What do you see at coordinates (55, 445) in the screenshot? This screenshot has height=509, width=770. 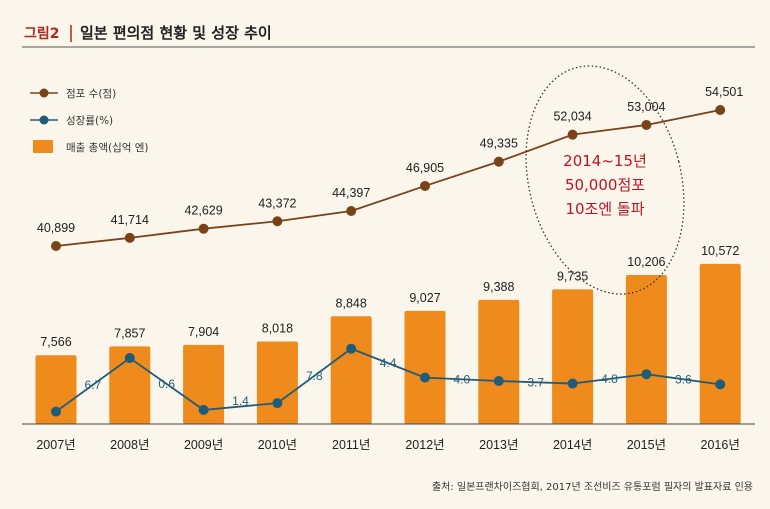 I see `x-axis-tick-label: 2007년` at bounding box center [55, 445].